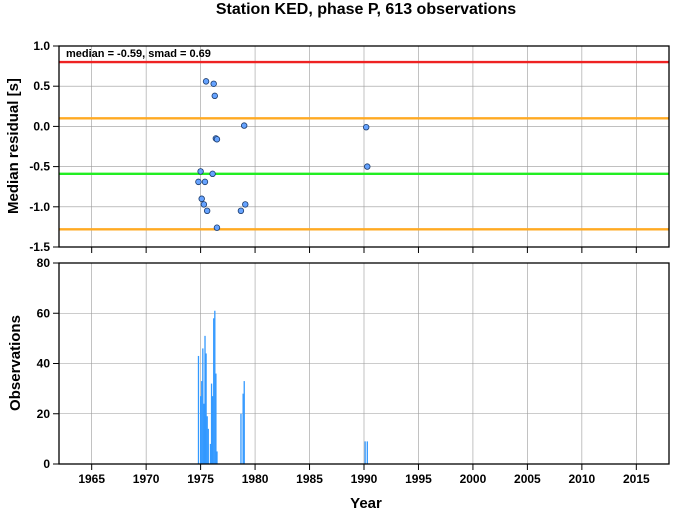 The image size is (678, 511). Describe the element at coordinates (91, 479) in the screenshot. I see `year-tick-label: 1965` at that location.